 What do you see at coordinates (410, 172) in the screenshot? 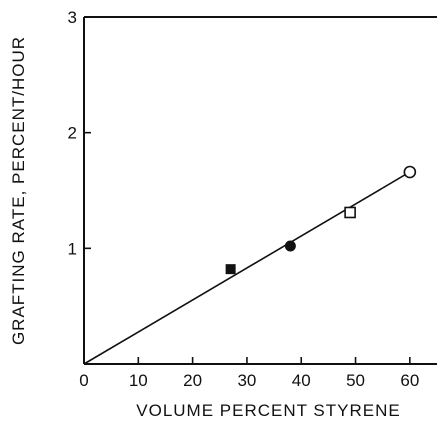
I see `open-circle-point` at bounding box center [410, 172].